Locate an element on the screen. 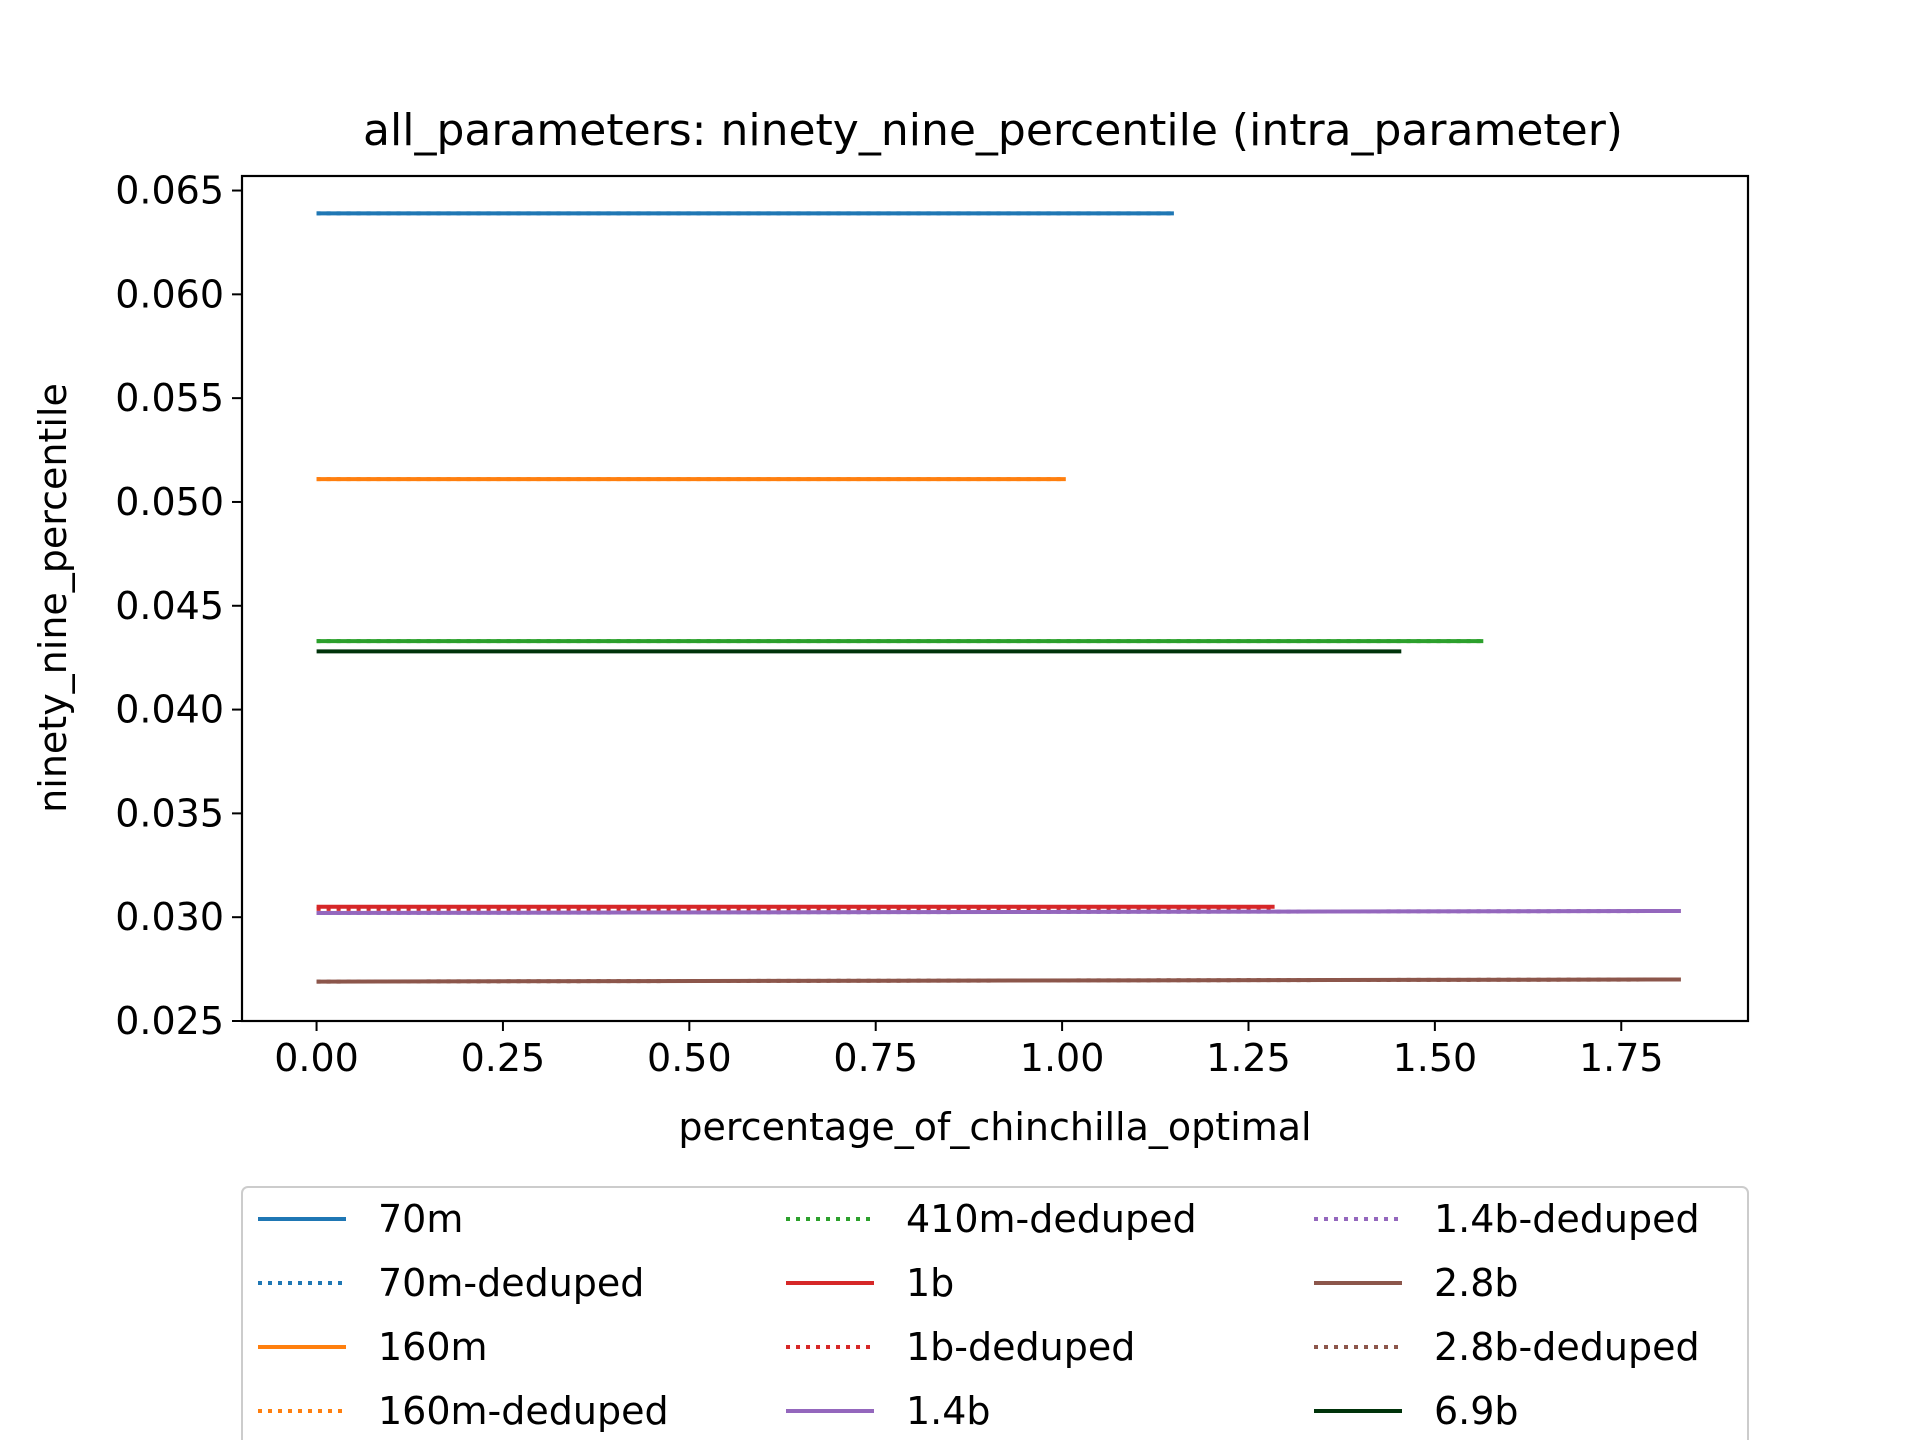 Image resolution: width=1920 pixels, height=1440 pixels. legend-frame is located at coordinates (995, 1313).